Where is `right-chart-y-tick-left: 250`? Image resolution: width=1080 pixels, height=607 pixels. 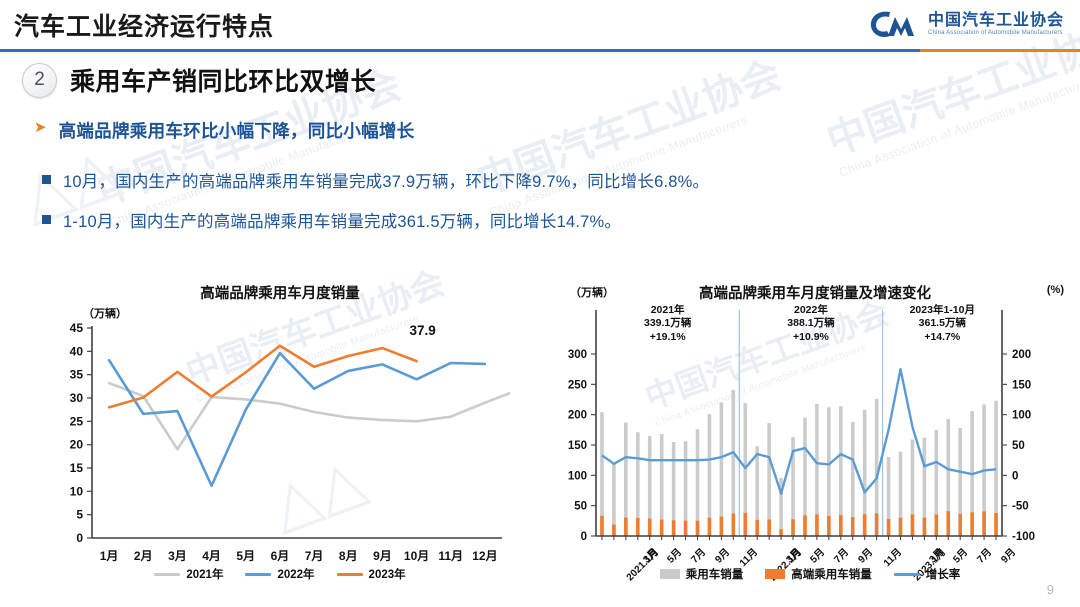 right-chart-y-tick-left: 250 is located at coordinates (577, 385).